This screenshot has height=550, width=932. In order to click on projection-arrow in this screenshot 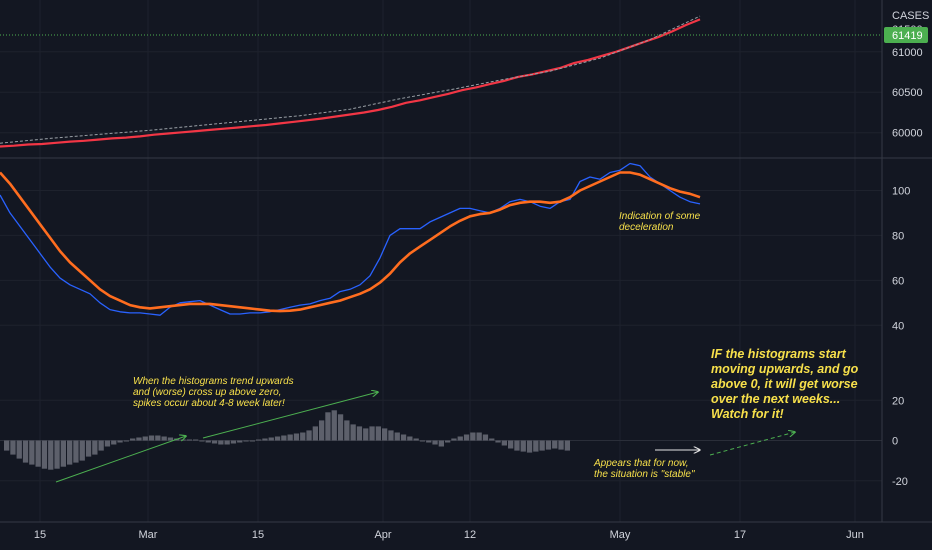, I will do `click(752, 444)`.